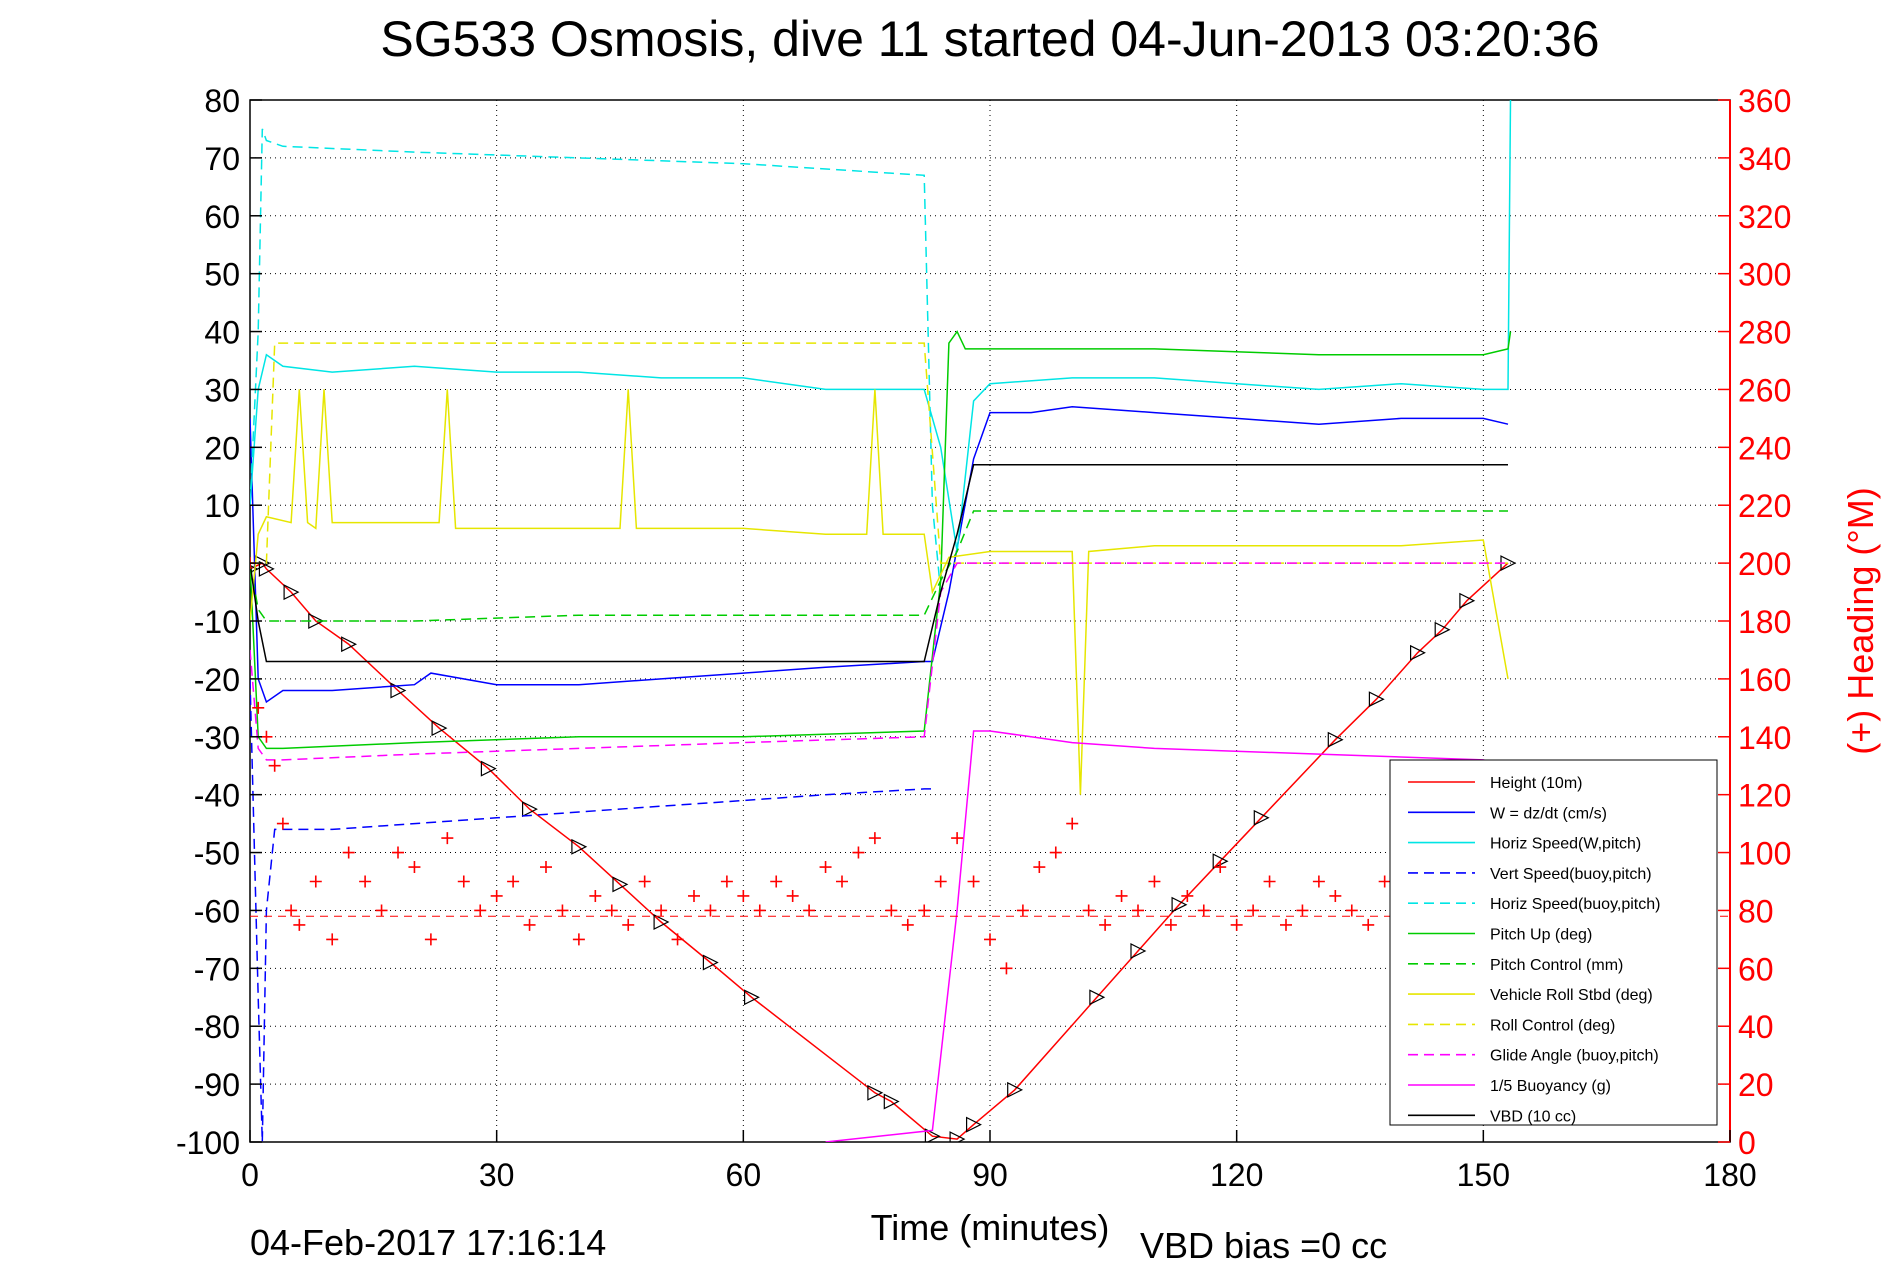 This screenshot has width=1891, height=1262. Describe the element at coordinates (1756, 1027) in the screenshot. I see `right-tick-label: 40` at that location.